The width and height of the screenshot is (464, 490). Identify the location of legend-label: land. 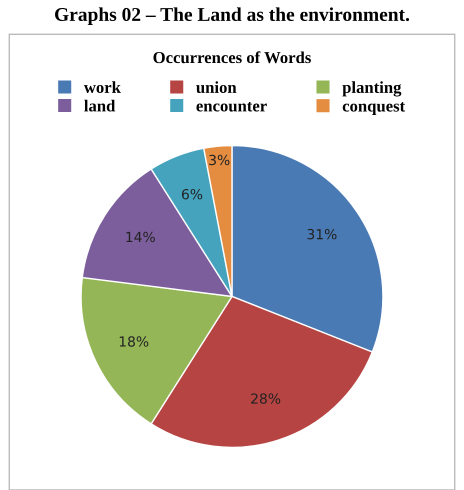
(100, 106).